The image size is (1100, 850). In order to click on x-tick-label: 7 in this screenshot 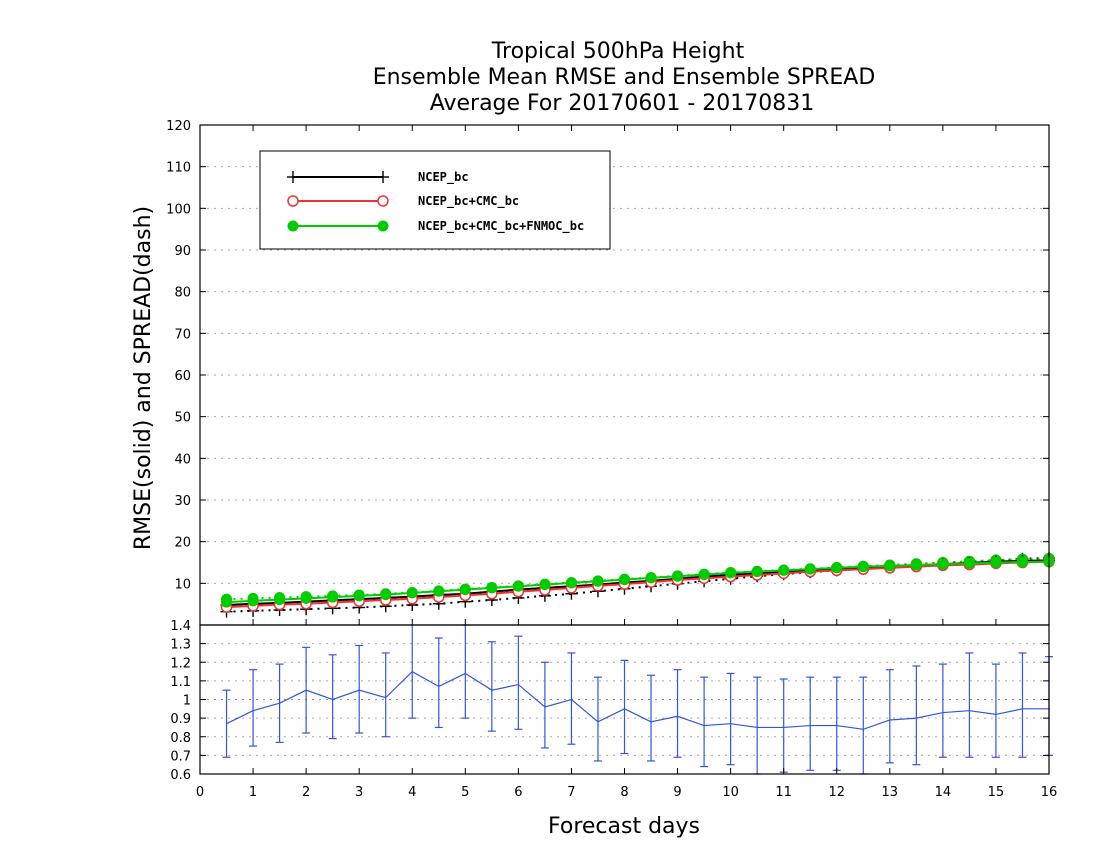, I will do `click(571, 792)`.